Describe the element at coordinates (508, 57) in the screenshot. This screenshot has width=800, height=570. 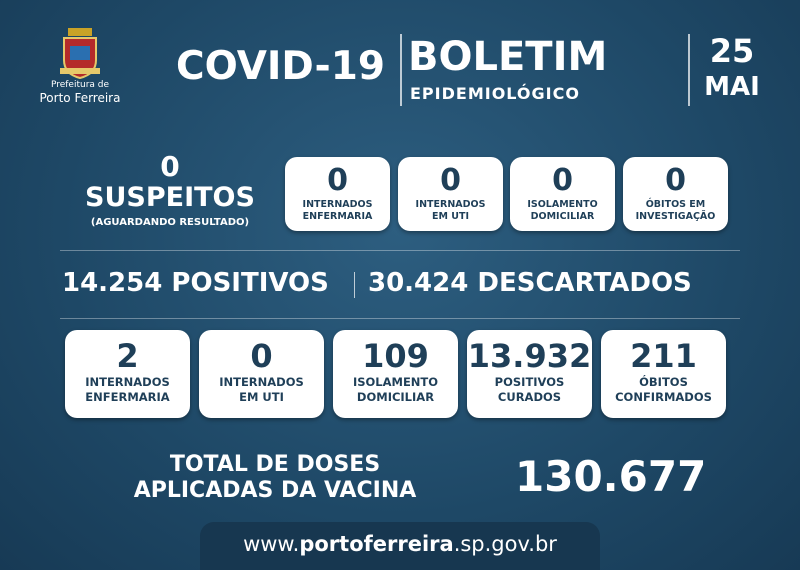
I see `bulletin-title: BOLETIM` at that location.